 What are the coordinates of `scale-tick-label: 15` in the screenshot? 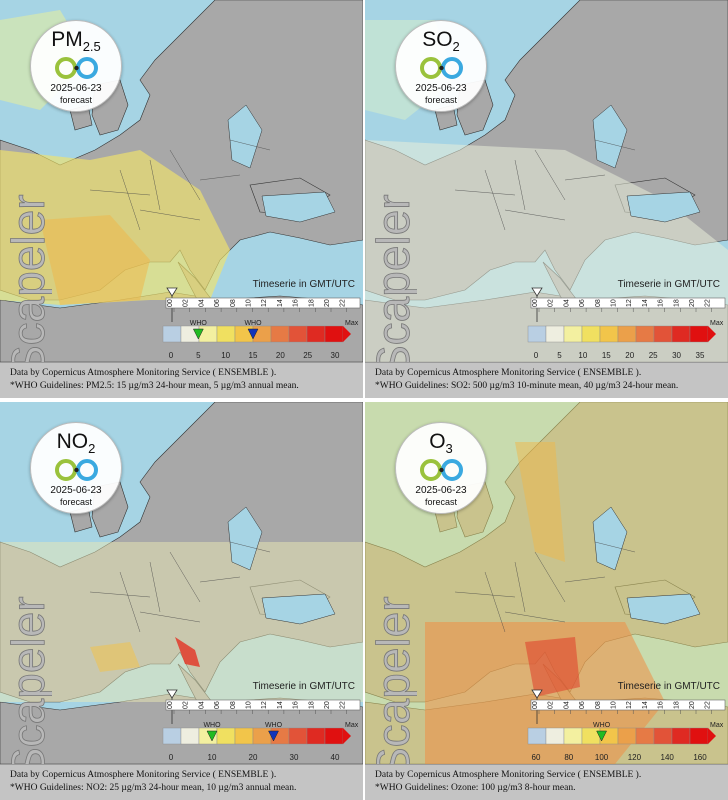 It's located at (606, 355).